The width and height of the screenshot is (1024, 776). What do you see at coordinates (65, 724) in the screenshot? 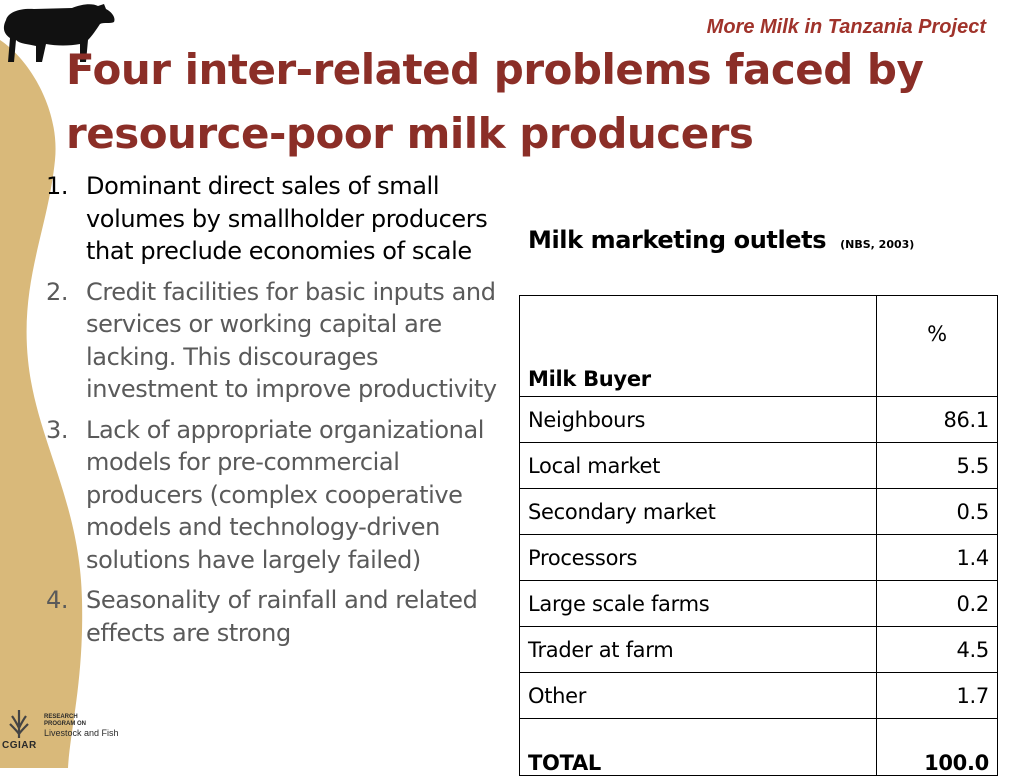
I see `logo-program-line2: PROGRAM ON` at bounding box center [65, 724].